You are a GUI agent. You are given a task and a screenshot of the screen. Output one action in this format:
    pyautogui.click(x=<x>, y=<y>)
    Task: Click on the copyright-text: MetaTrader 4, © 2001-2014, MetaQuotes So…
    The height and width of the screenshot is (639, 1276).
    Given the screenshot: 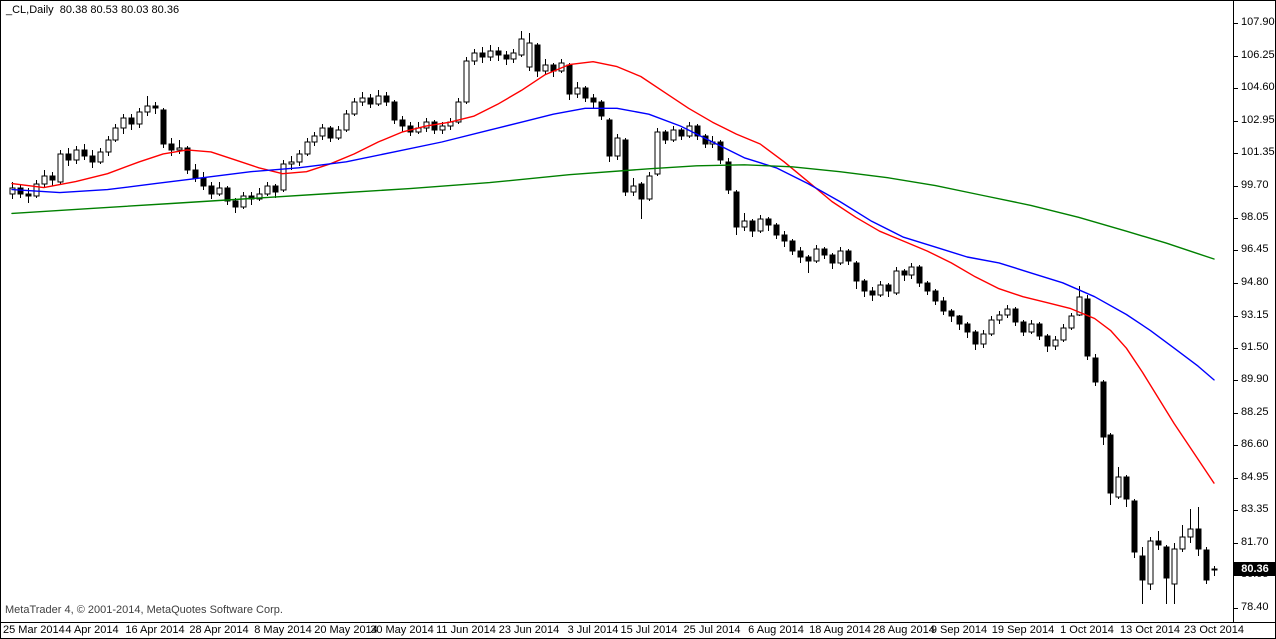 What is the action you would take?
    pyautogui.click(x=144, y=610)
    